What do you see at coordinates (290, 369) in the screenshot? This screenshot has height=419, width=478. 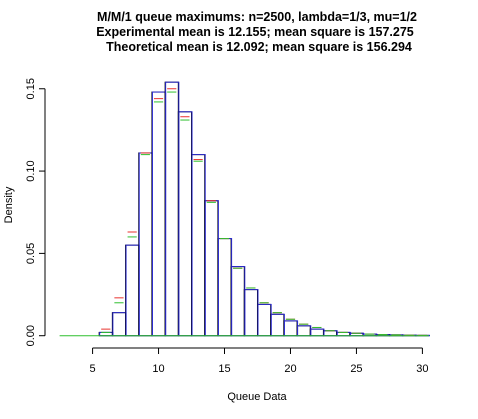 I see `x-tick-label: 20` at bounding box center [290, 369].